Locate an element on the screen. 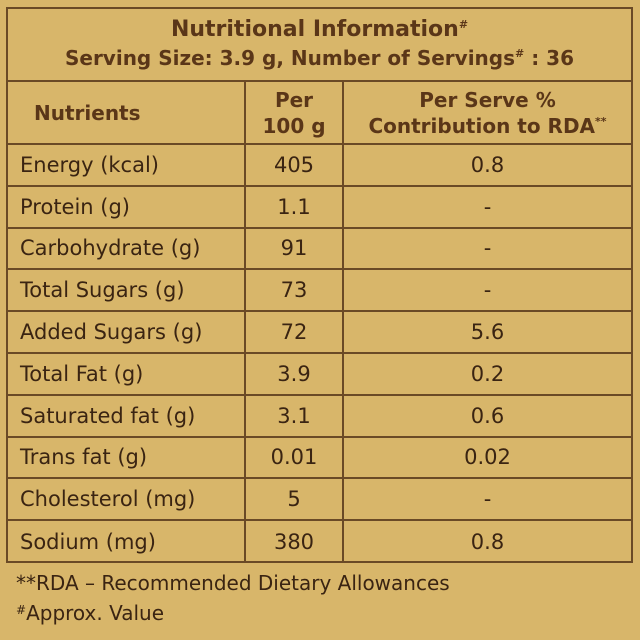 Image resolution: width=640 pixels, height=640 pixels. nutrient-name: Cholesterol (mg) is located at coordinates (127, 499).